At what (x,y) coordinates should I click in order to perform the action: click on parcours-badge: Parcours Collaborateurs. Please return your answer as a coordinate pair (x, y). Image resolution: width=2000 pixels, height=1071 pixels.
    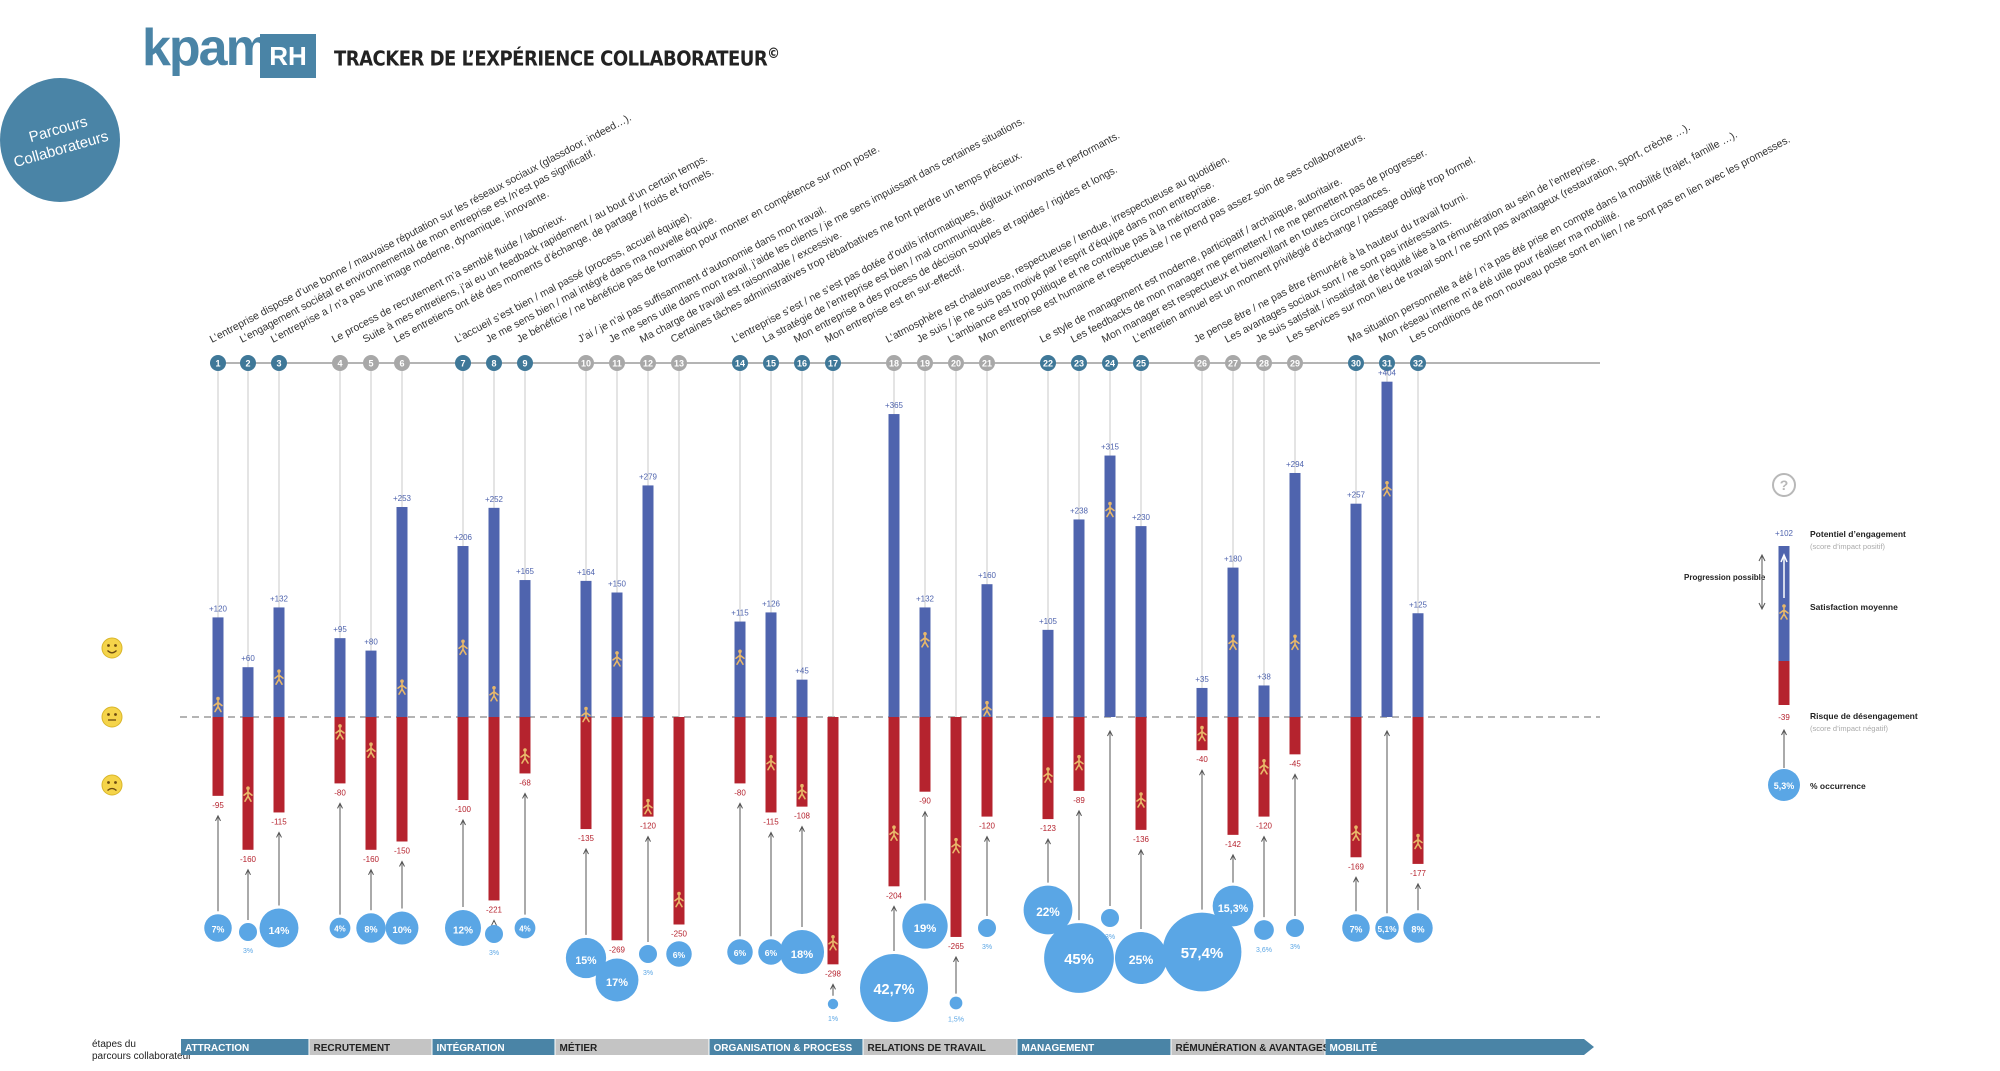
    Looking at the image, I should click on (60, 140).